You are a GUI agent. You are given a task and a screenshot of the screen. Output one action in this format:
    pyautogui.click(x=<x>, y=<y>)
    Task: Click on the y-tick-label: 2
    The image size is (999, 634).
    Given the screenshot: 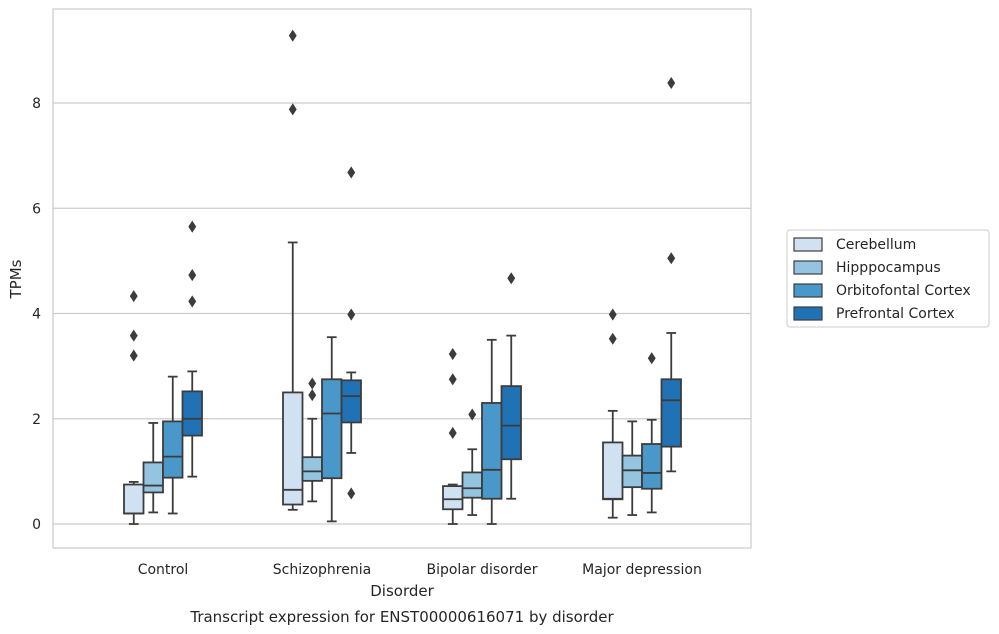 What is the action you would take?
    pyautogui.click(x=36, y=420)
    